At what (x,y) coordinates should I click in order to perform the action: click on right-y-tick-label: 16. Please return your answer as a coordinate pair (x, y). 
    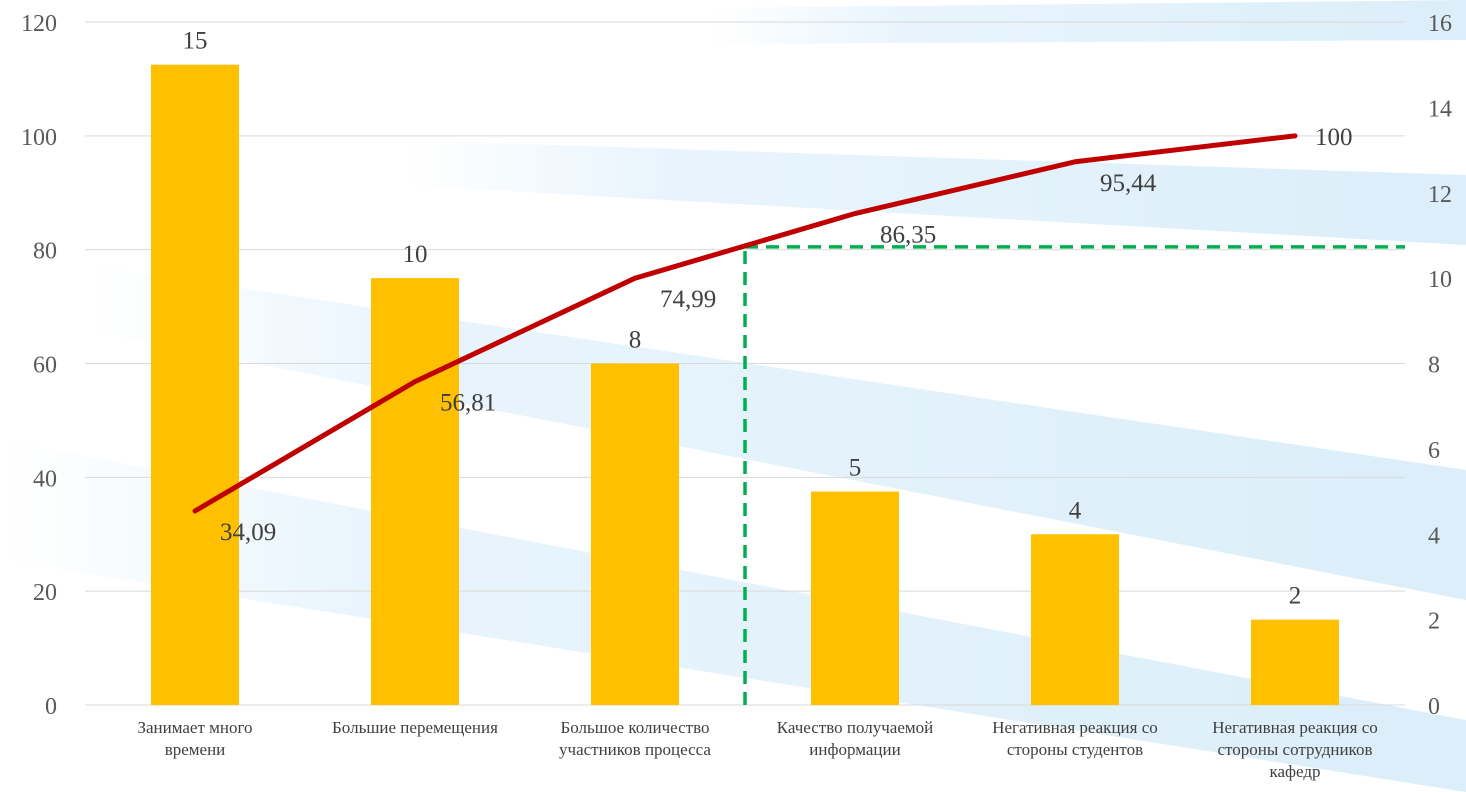
    Looking at the image, I should click on (1440, 24).